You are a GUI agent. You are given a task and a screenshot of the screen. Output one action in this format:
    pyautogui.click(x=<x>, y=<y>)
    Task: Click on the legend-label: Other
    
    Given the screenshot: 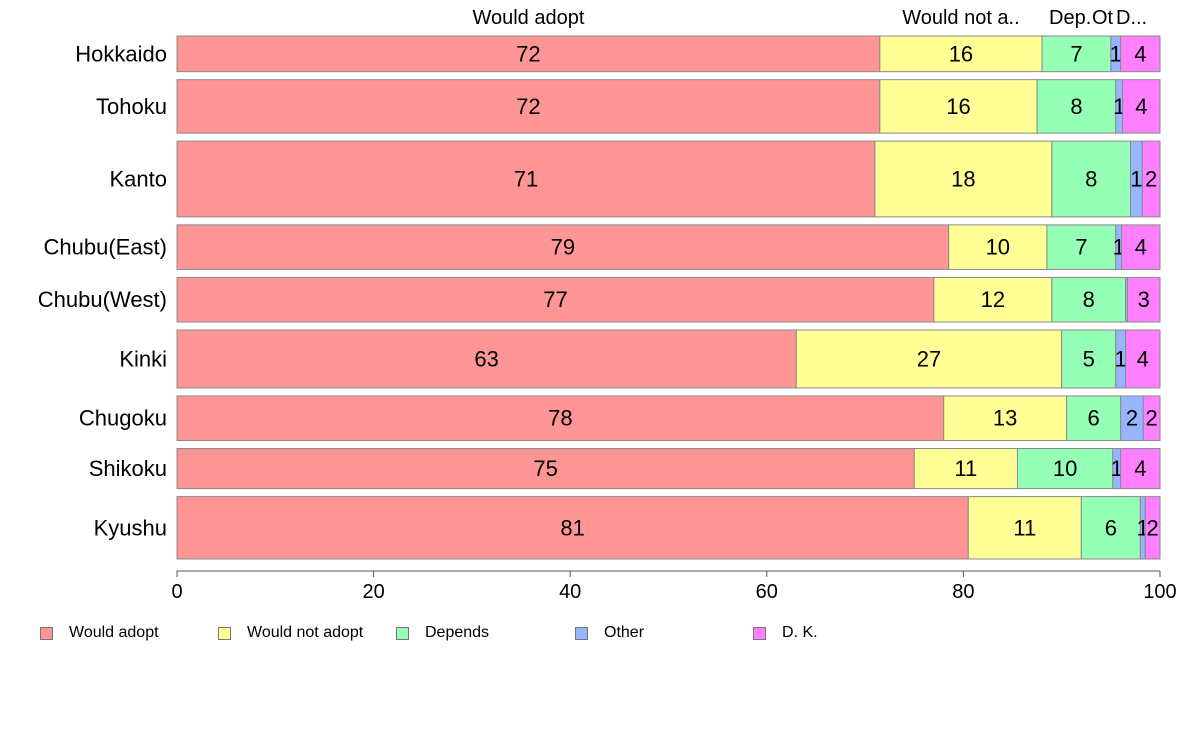 What is the action you would take?
    pyautogui.click(x=624, y=632)
    